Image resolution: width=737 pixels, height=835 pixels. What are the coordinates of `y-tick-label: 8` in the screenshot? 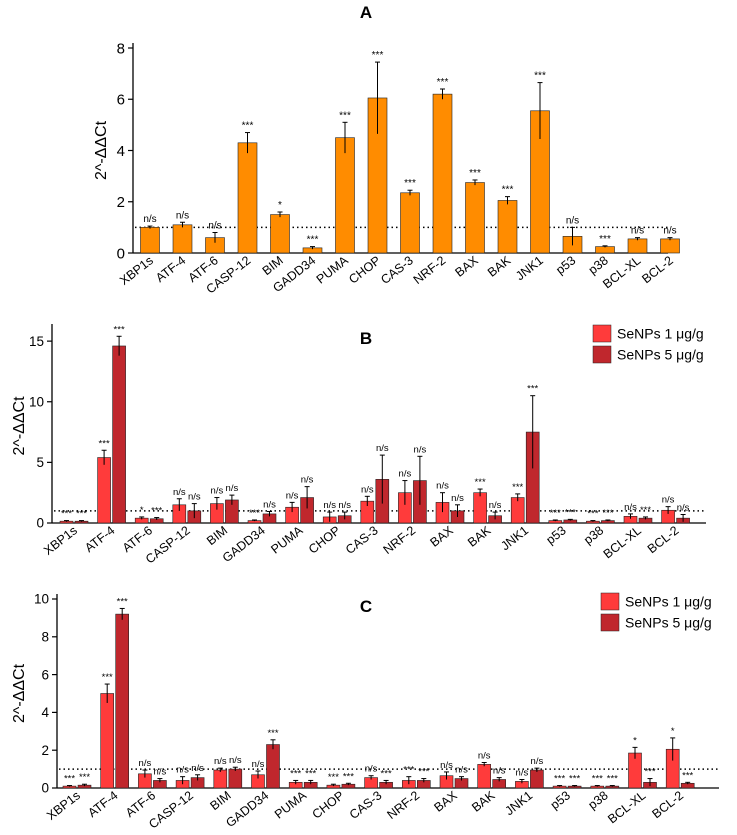 It's located at (121, 48).